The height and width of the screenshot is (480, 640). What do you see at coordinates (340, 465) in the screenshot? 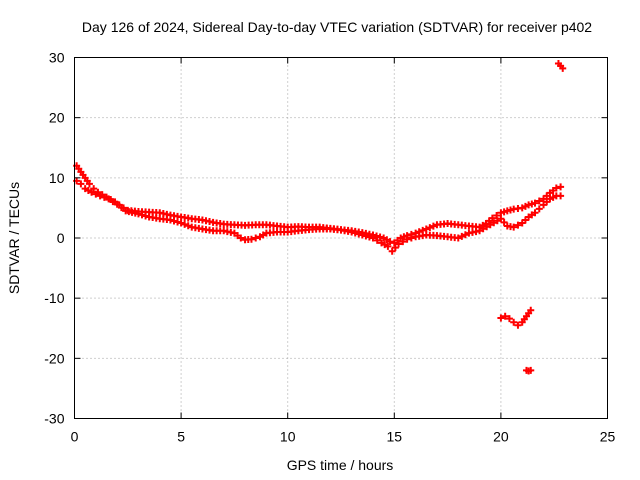
I see `x-axis-label: GPS time / hours` at bounding box center [340, 465].